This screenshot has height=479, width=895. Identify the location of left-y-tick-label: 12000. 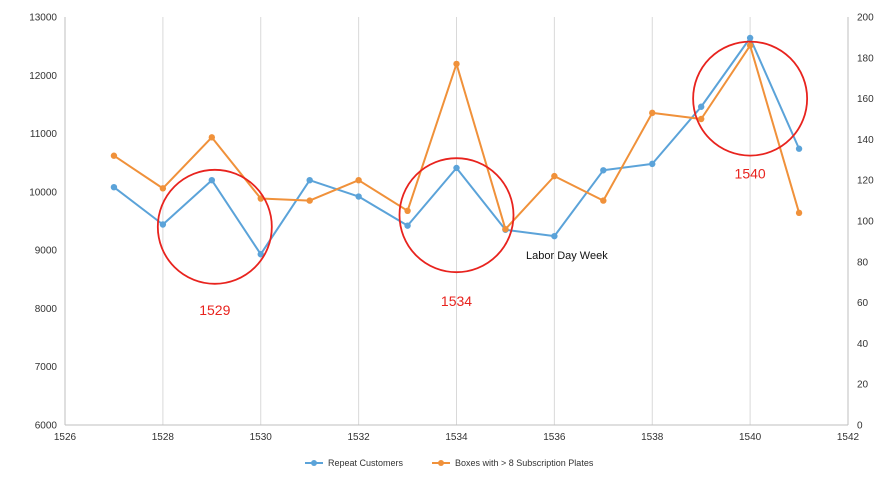
(43, 76).